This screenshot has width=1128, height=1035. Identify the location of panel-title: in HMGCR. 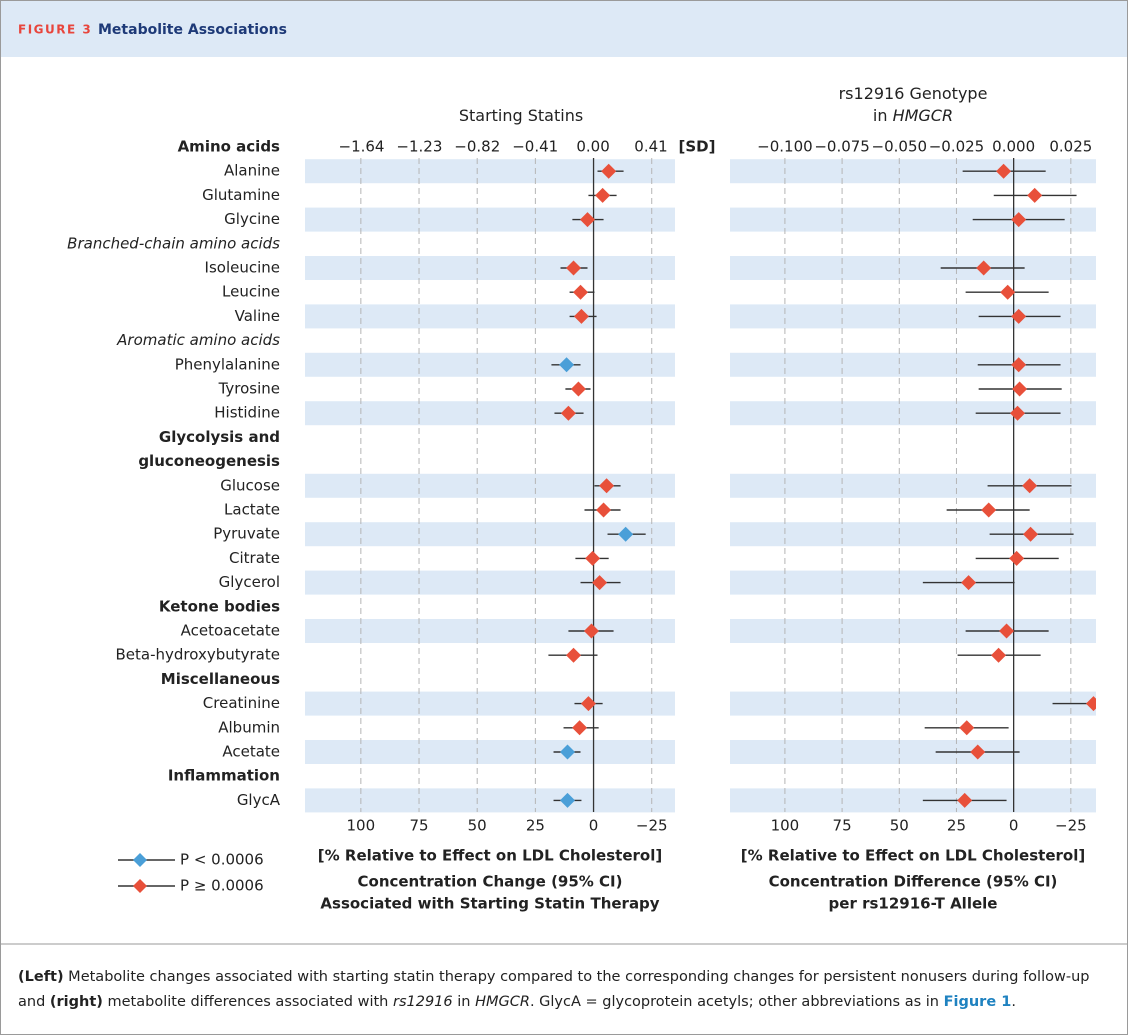
(913, 115).